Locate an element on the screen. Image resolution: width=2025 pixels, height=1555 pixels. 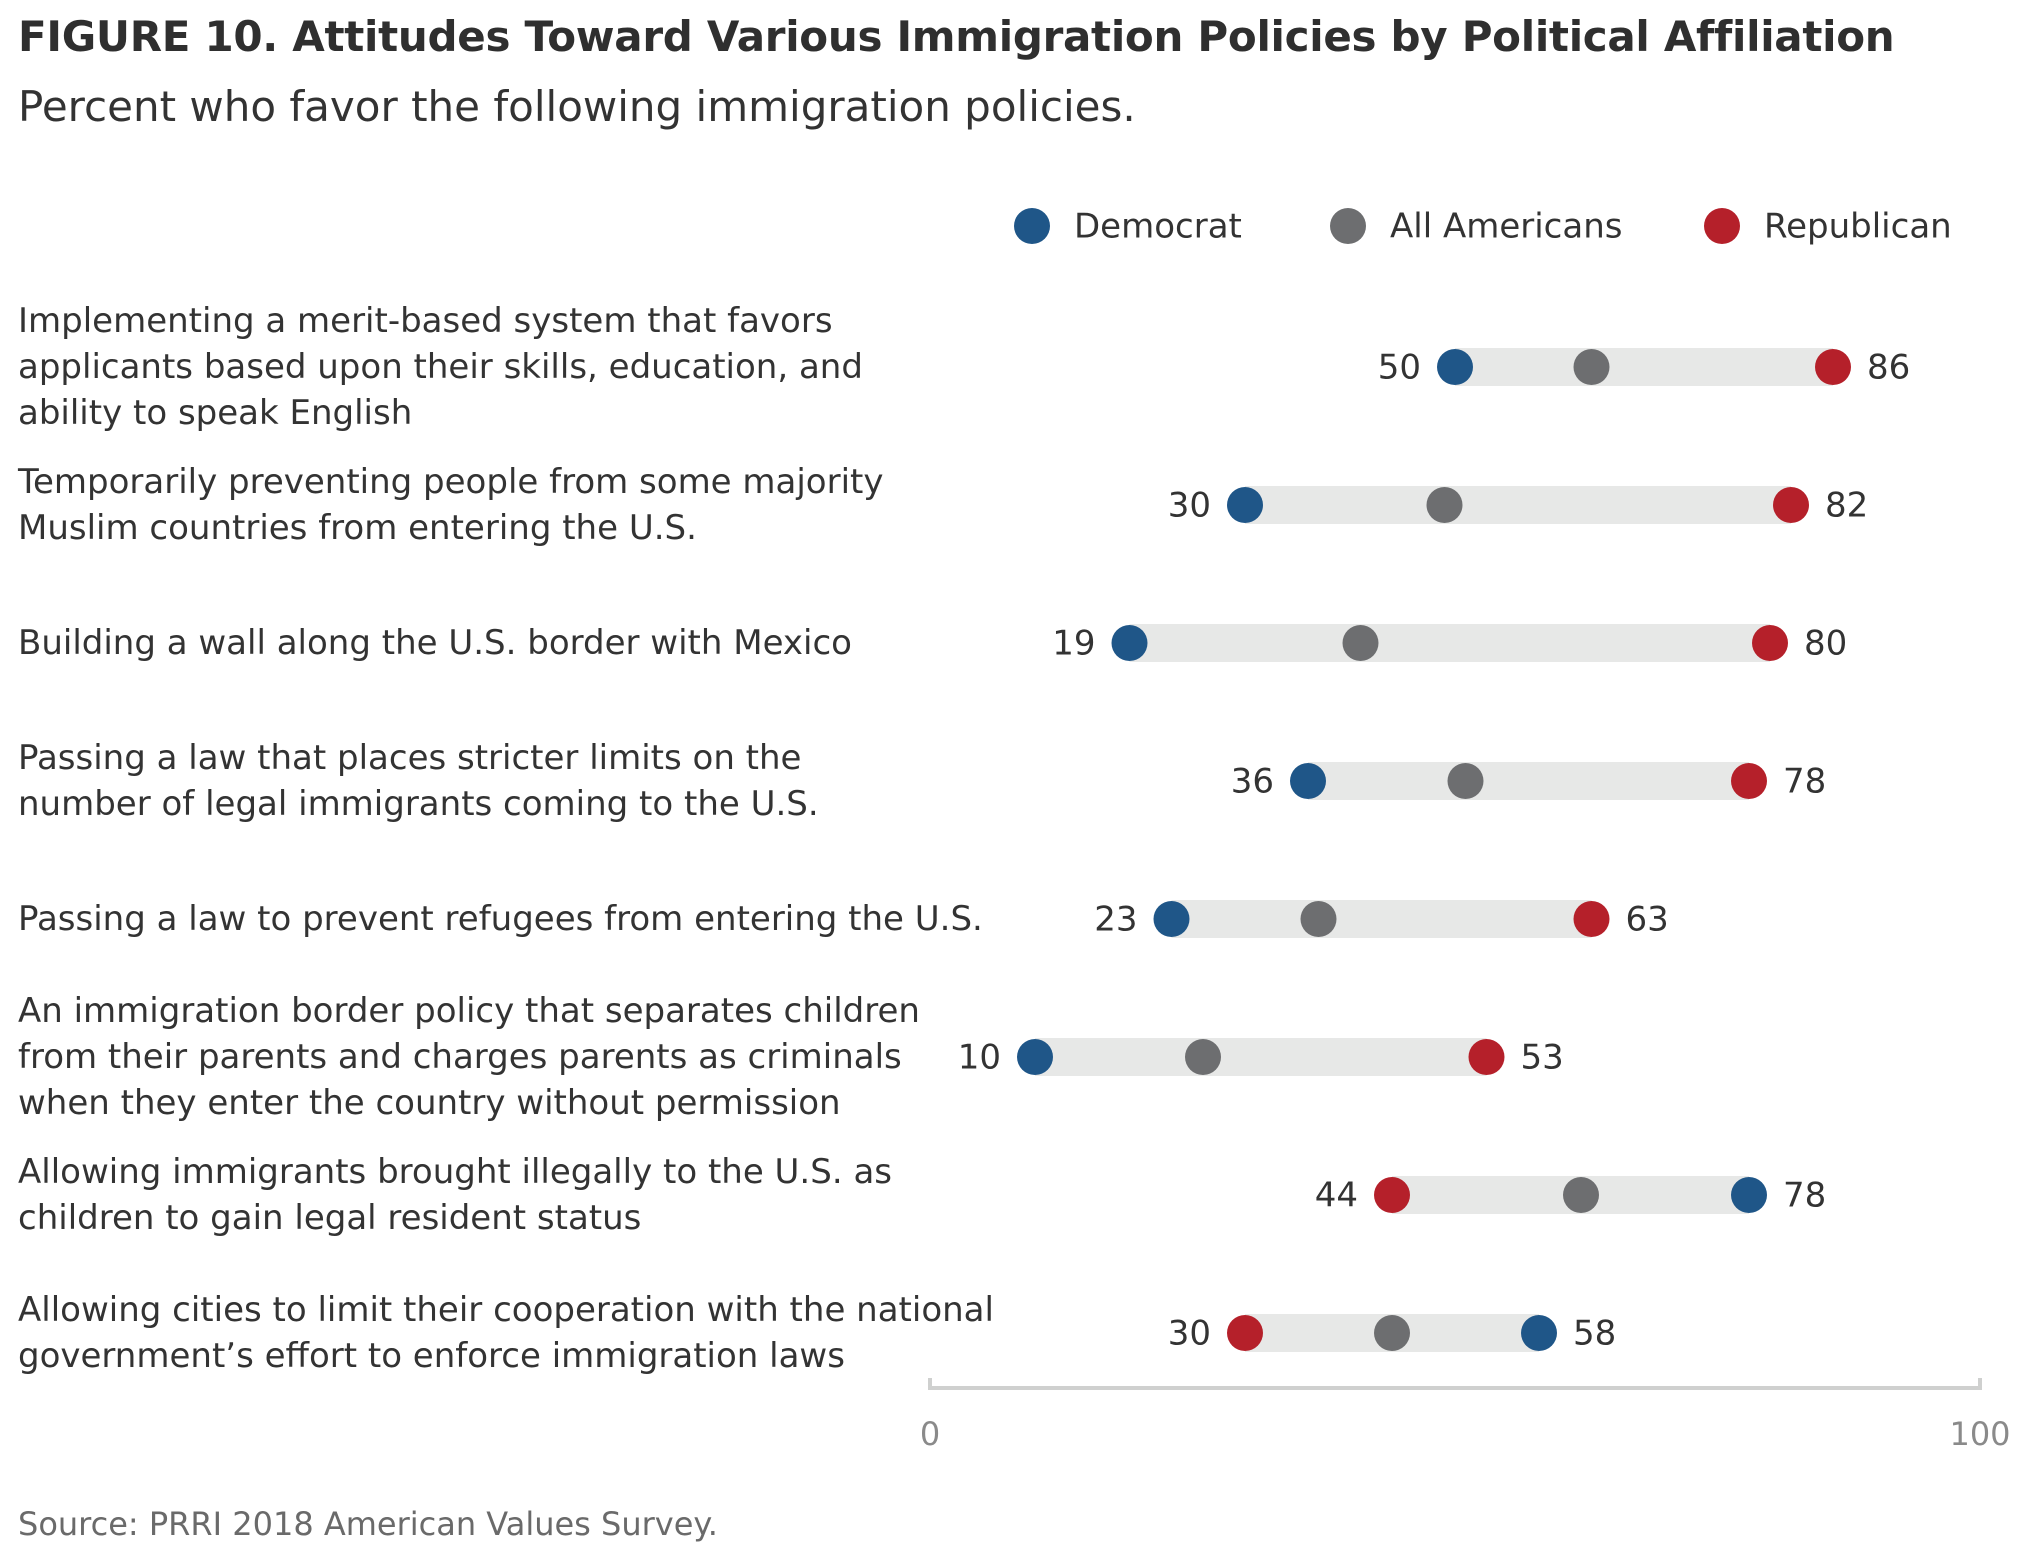
x-tick-label: 100 is located at coordinates (1979, 1434).